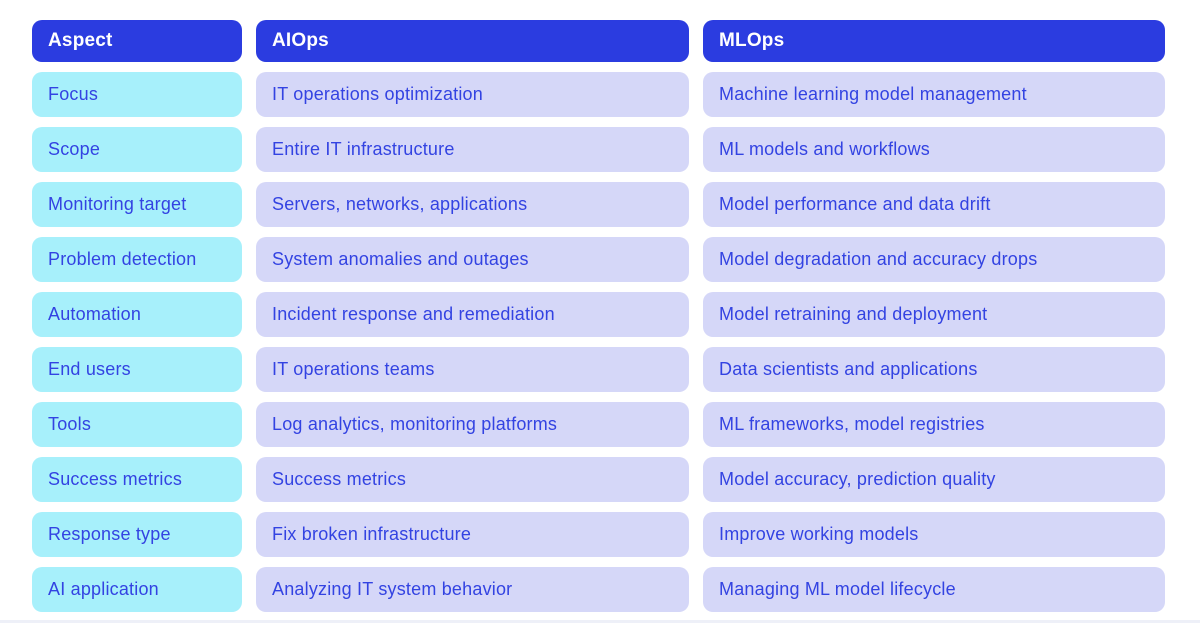  What do you see at coordinates (472, 479) in the screenshot?
I see `aiops-value-success-metrics: Success metrics` at bounding box center [472, 479].